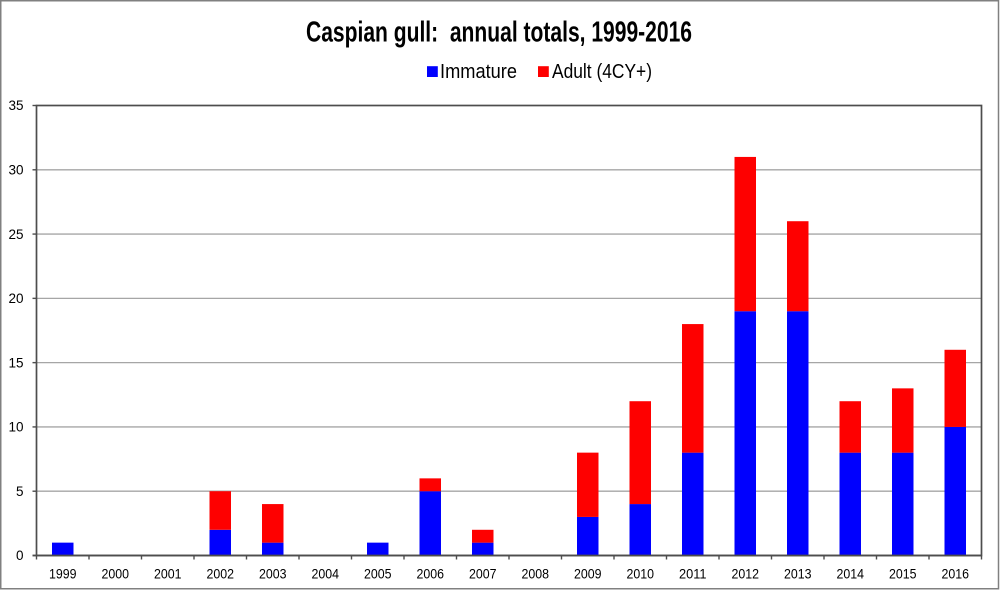  I want to click on svg-text: 2009, so click(588, 574).